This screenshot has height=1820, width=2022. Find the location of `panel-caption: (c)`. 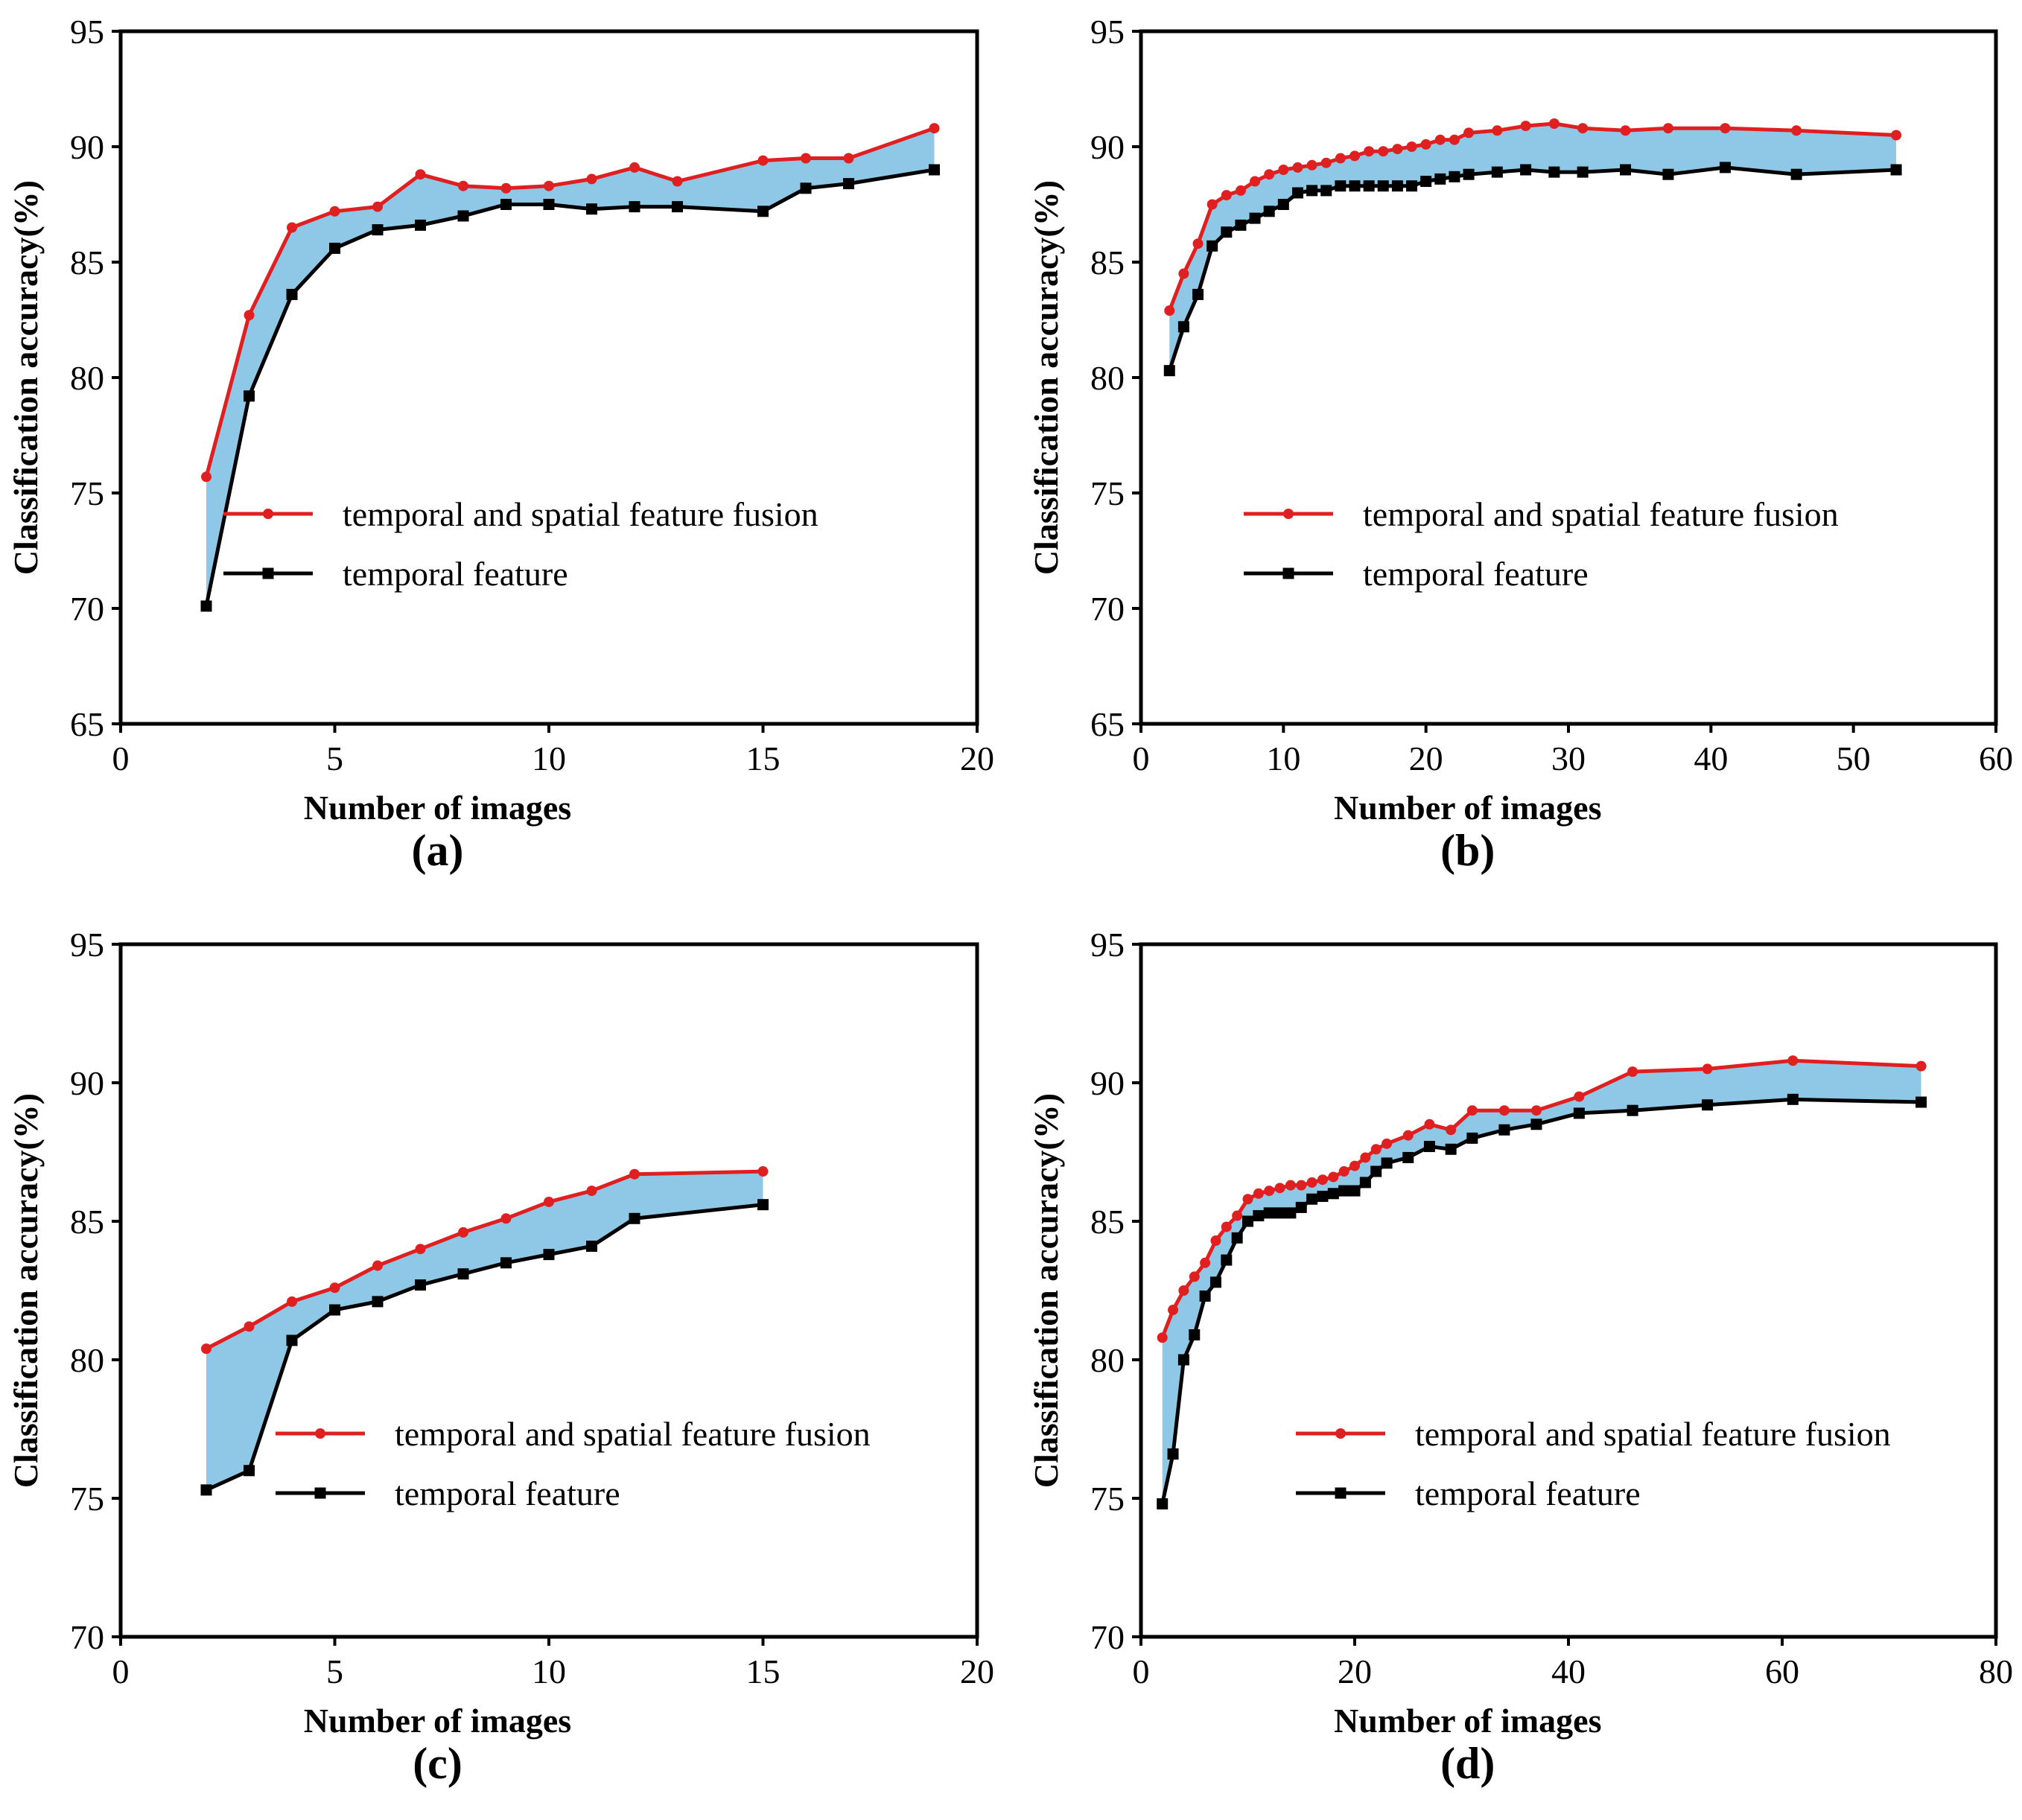

panel-caption: (c) is located at coordinates (437, 1763).